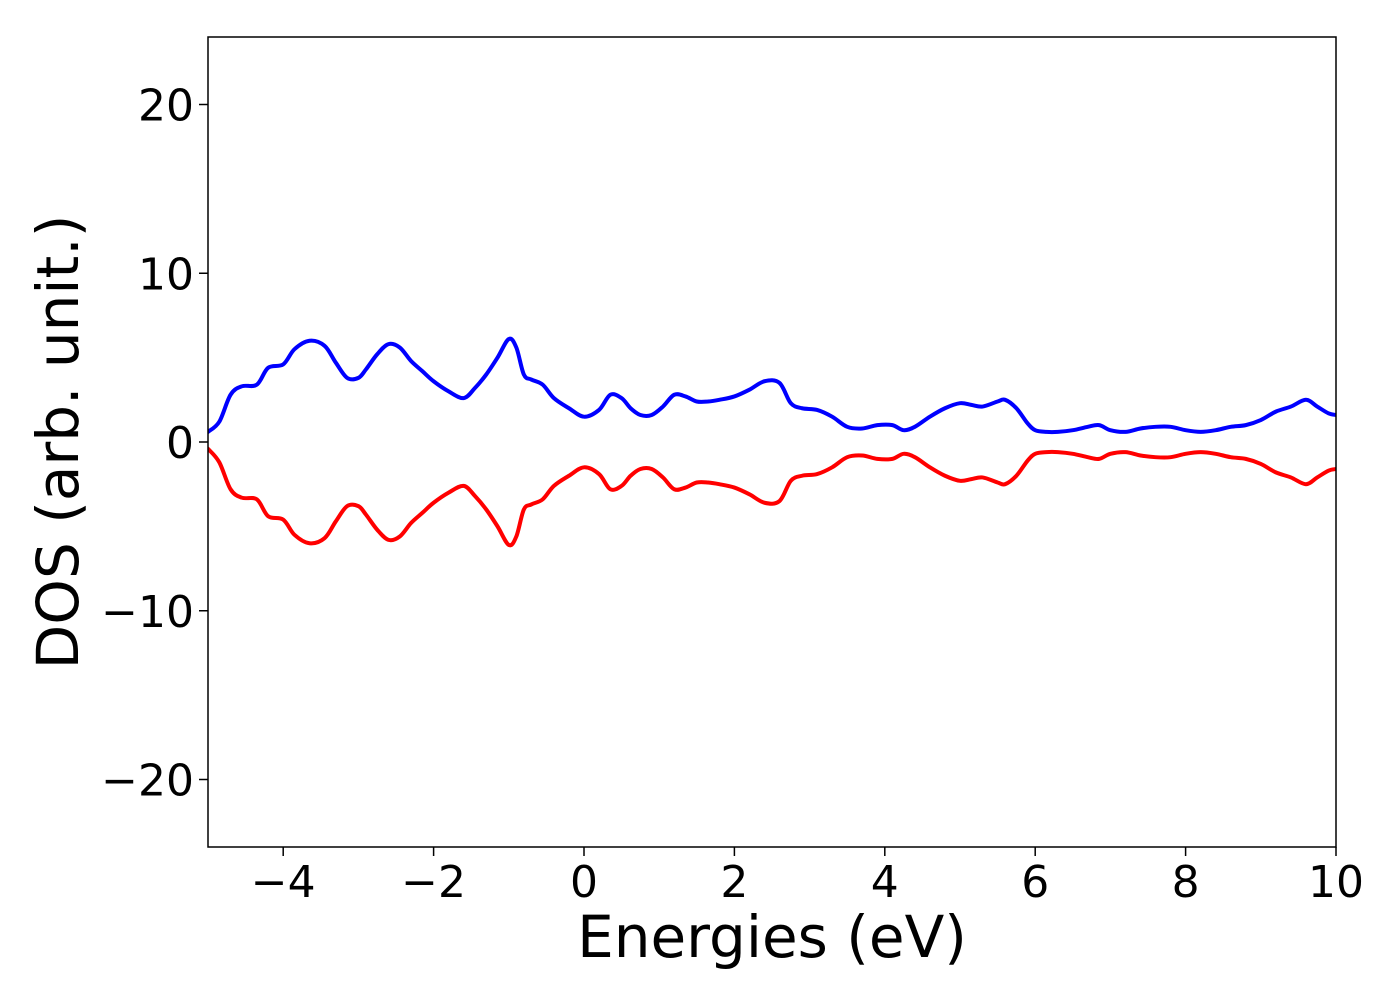 This screenshot has height=1000, width=1400. I want to click on x-tick-label: 8, so click(1186, 882).